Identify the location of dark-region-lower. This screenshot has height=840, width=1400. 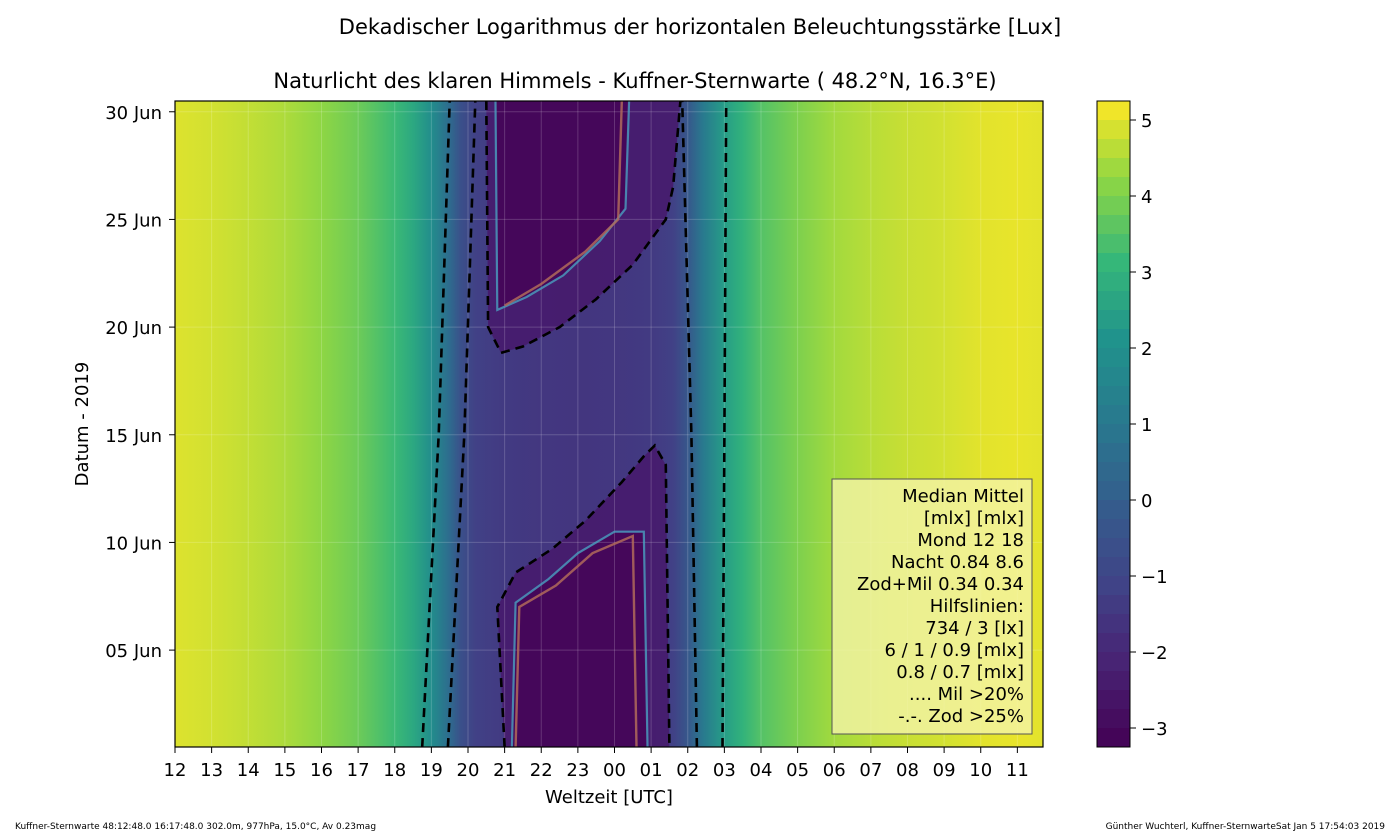
(579, 639).